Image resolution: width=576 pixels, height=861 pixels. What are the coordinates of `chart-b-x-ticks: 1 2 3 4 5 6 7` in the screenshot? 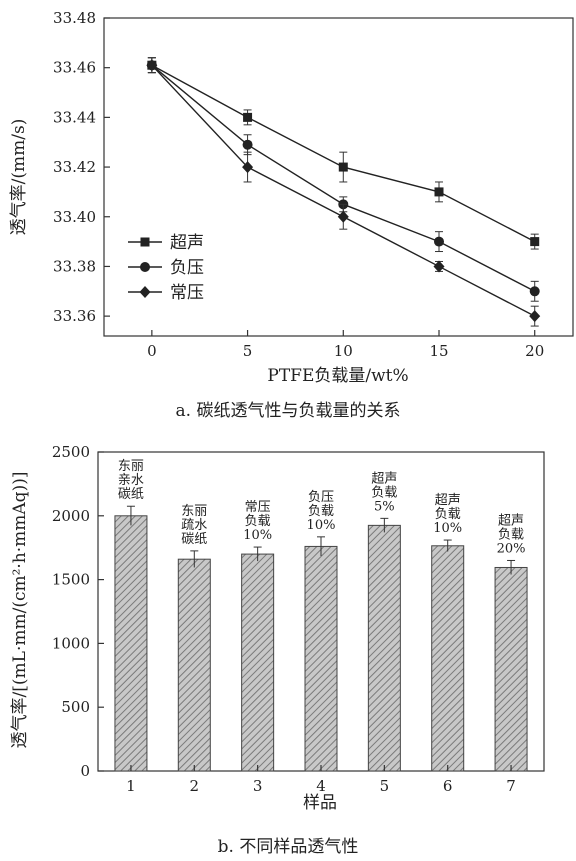 It's located at (321, 780).